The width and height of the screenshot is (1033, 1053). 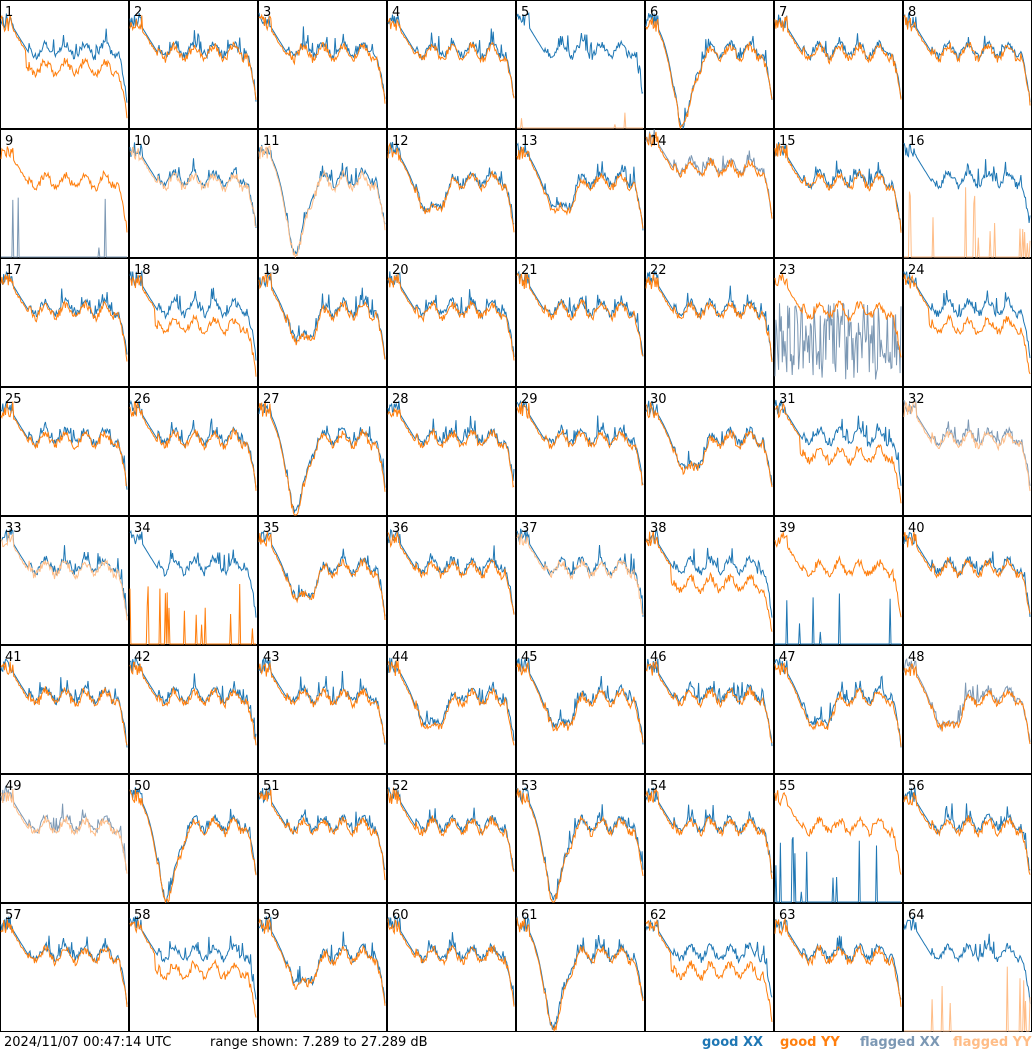 I want to click on panel-23: 23, so click(x=838, y=322).